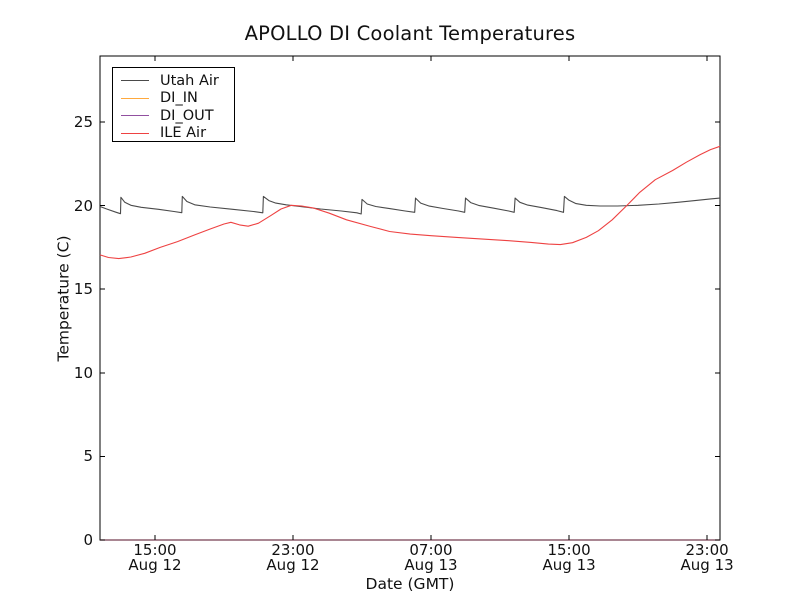 This screenshot has width=800, height=600. Describe the element at coordinates (187, 115) in the screenshot. I see `legend-label: DI_OUT` at that location.